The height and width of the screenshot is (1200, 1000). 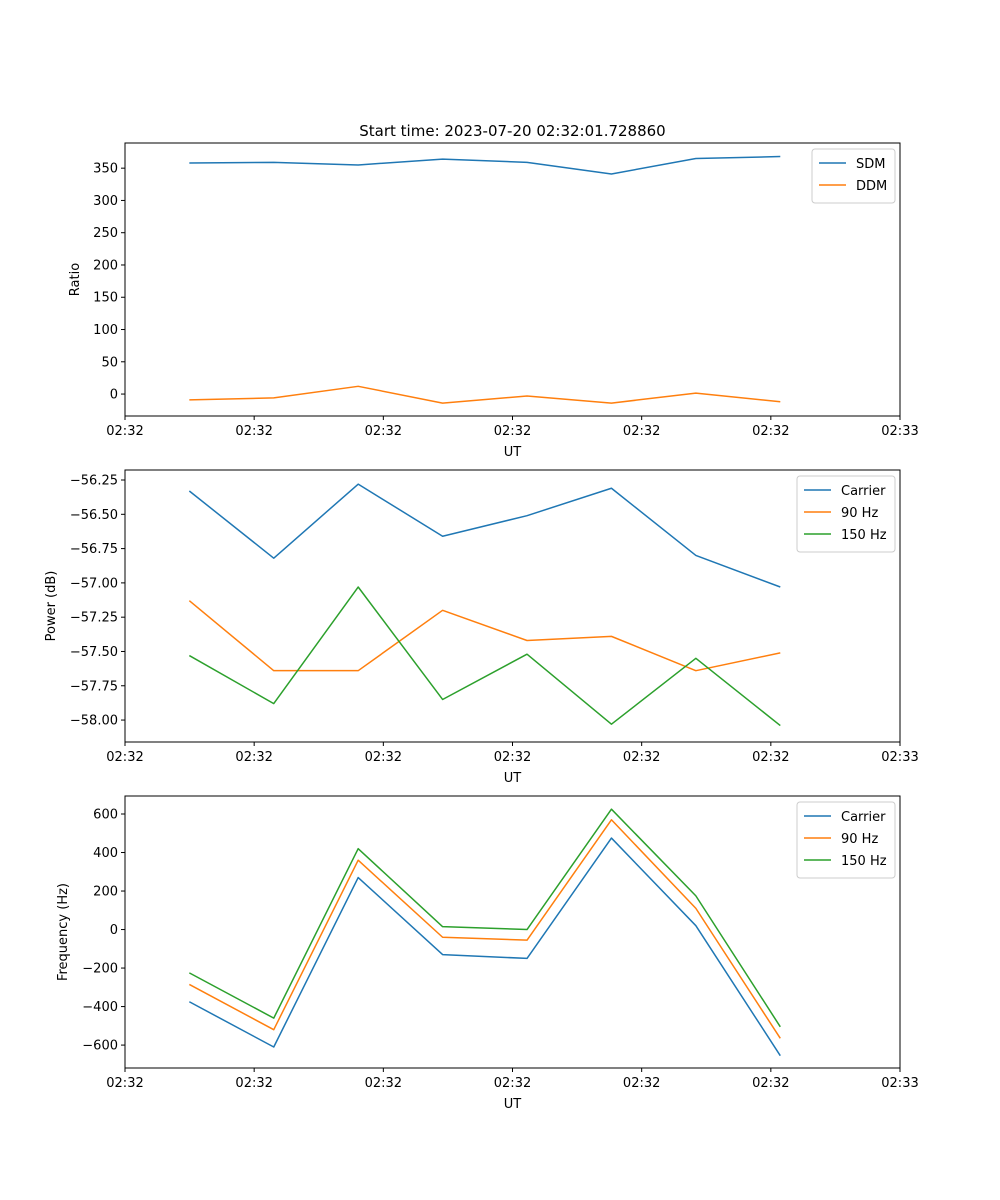 I want to click on y-tick-label: −56.75, so click(x=94, y=549).